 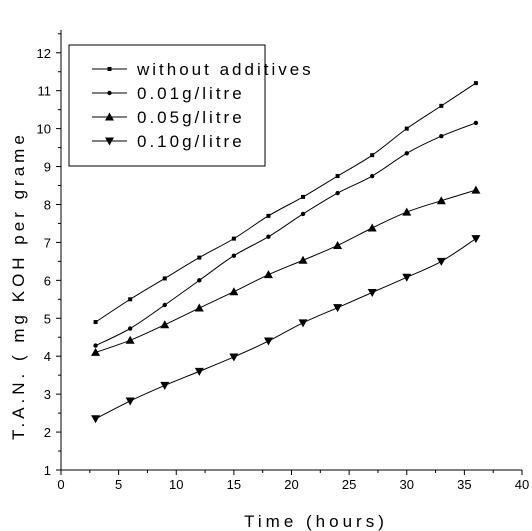 What do you see at coordinates (118, 484) in the screenshot?
I see `x-tick-label: 5` at bounding box center [118, 484].